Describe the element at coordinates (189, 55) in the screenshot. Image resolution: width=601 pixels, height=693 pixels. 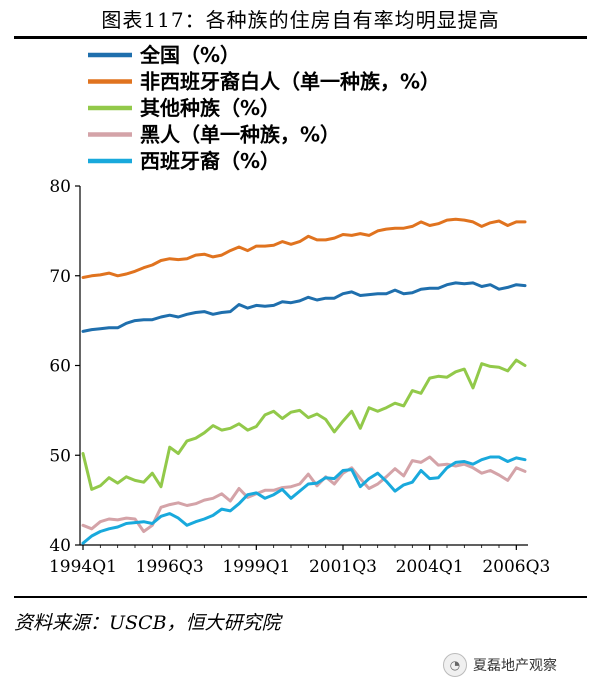
I see `legend-label: 全国（%）` at that location.